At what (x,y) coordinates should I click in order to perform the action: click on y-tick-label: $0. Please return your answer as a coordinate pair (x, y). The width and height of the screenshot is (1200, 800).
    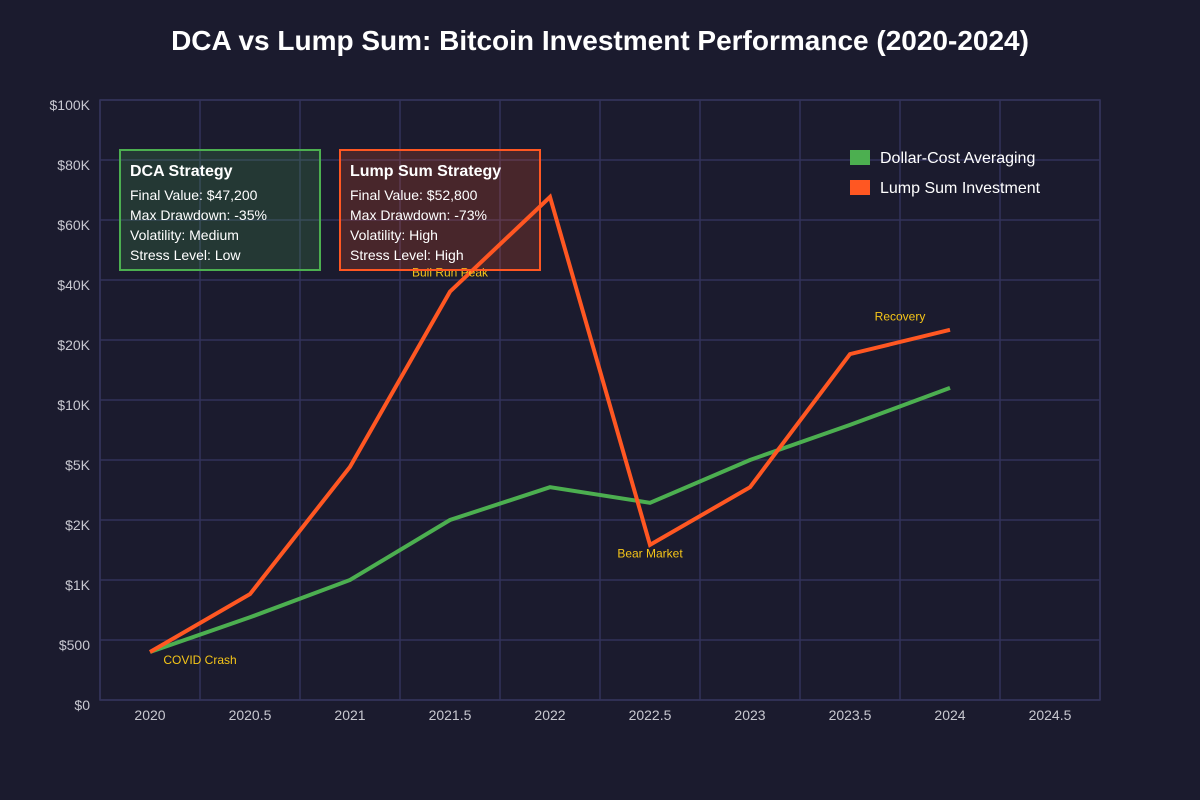
    Looking at the image, I should click on (82, 705).